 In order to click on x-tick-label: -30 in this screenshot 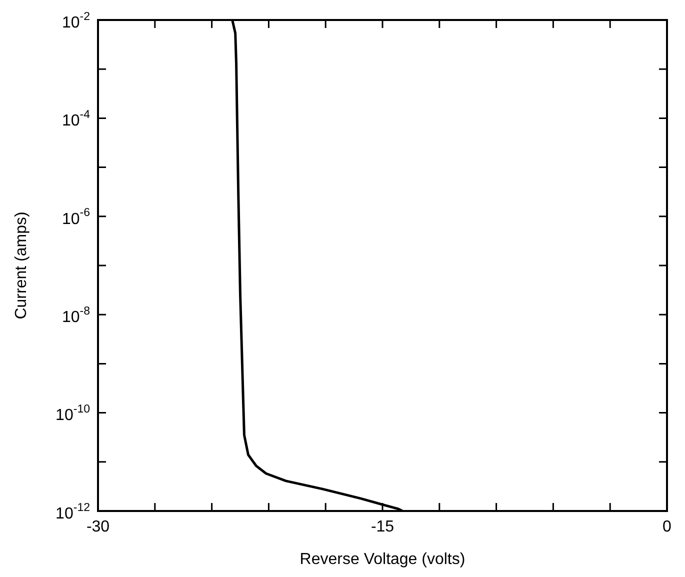, I will do `click(98, 527)`.